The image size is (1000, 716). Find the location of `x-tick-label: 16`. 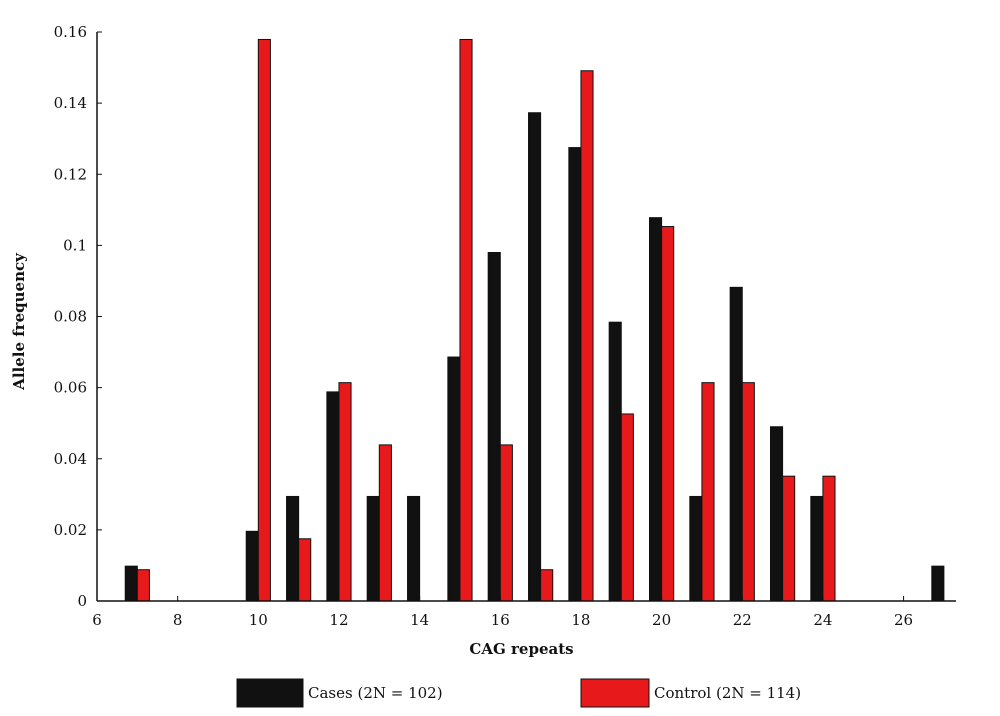

x-tick-label: 16 is located at coordinates (500, 620).